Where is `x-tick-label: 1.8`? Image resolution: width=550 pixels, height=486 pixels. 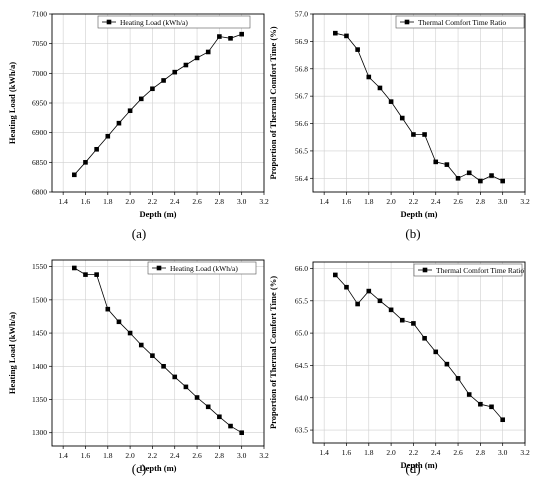 x-tick-label: 1.8 is located at coordinates (369, 452).